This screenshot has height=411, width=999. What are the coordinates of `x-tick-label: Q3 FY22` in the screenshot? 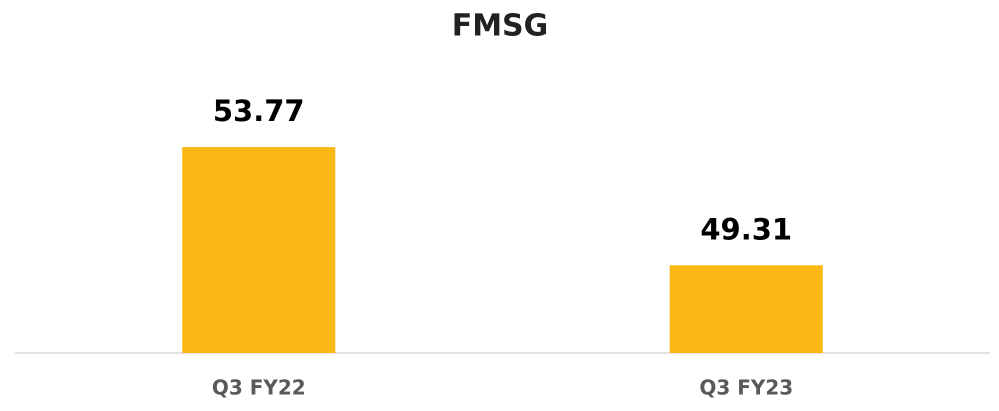 It's located at (259, 388).